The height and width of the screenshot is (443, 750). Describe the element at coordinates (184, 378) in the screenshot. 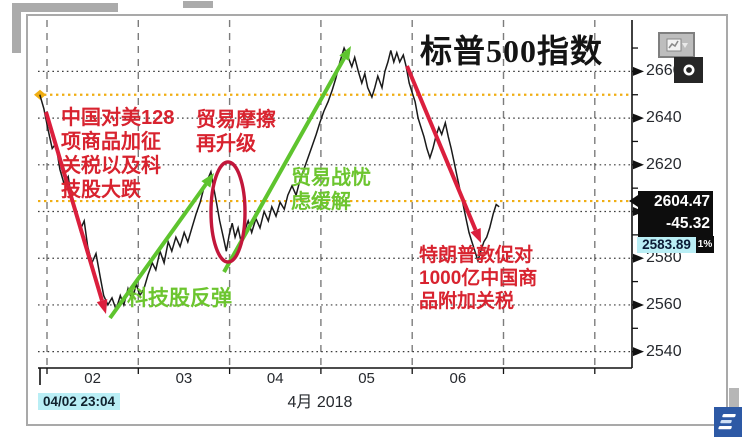

I see `x-axis-label: 03` at that location.